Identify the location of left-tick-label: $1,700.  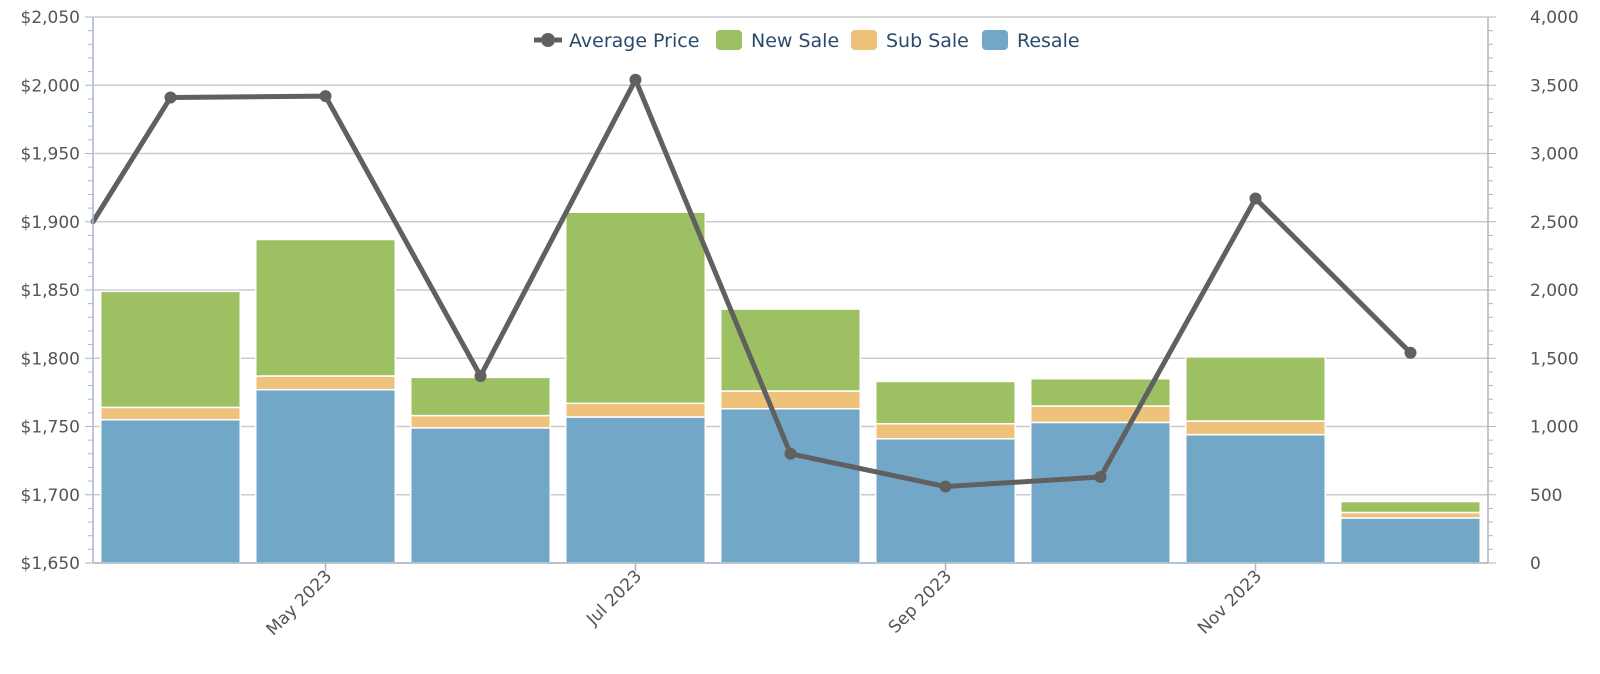
(50, 496).